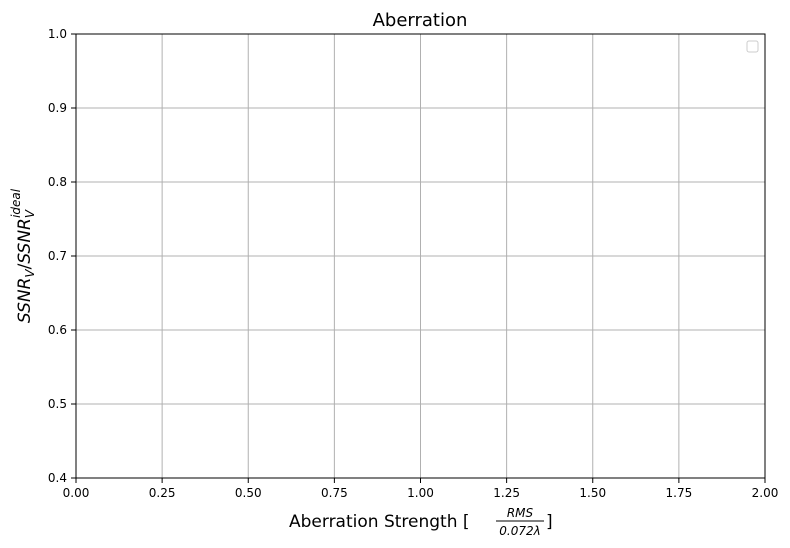  What do you see at coordinates (16, 203) in the screenshot?
I see `y-axis-label-sup2: ideal` at bounding box center [16, 203].